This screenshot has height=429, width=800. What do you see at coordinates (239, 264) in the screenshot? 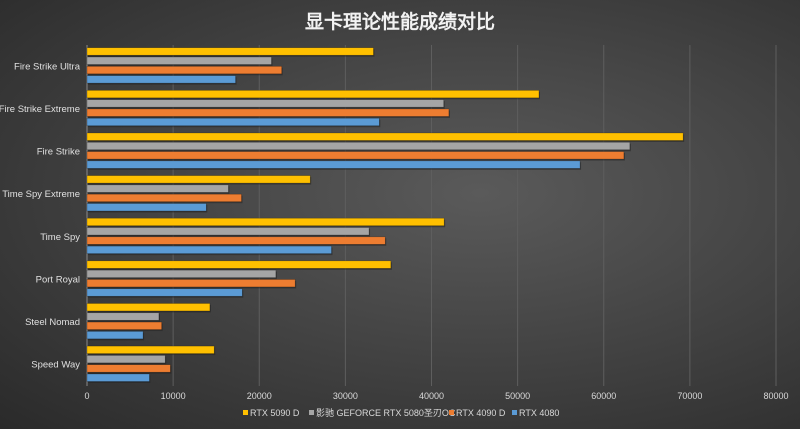
I see `bar-port-royal-s0` at bounding box center [239, 264].